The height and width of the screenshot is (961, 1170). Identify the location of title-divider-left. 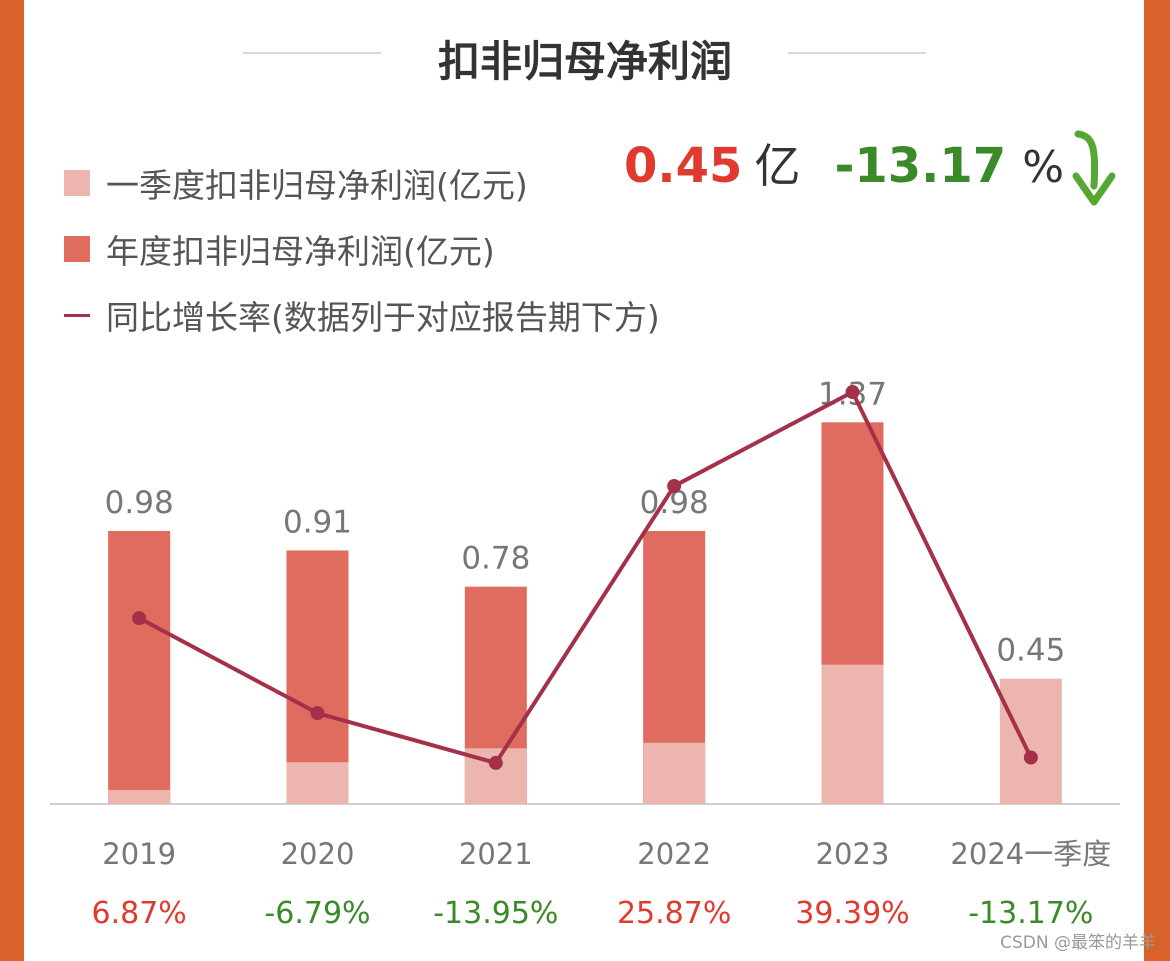
(312, 53).